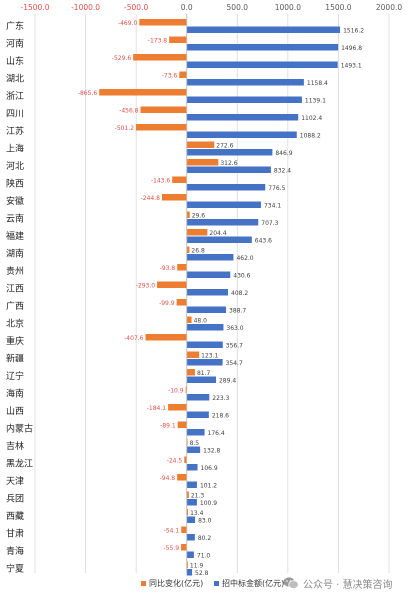 The image size is (411, 600). What do you see at coordinates (15, 499) in the screenshot?
I see `category-label: 兵团` at bounding box center [15, 499].